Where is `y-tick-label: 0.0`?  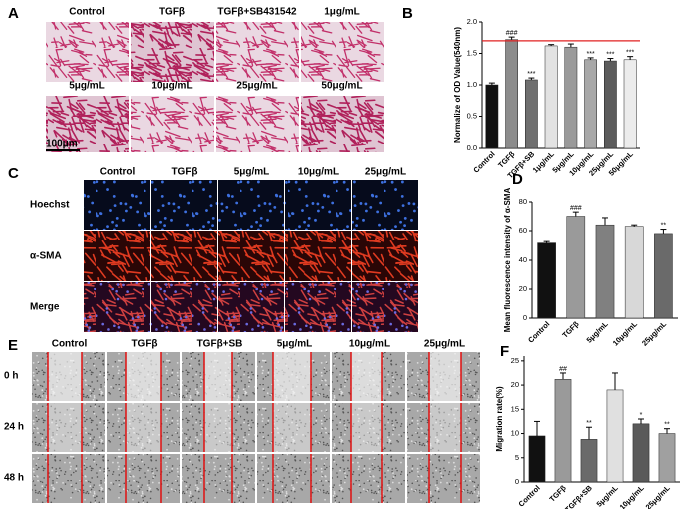 y-tick-label: 0.0 is located at coordinates (472, 147).